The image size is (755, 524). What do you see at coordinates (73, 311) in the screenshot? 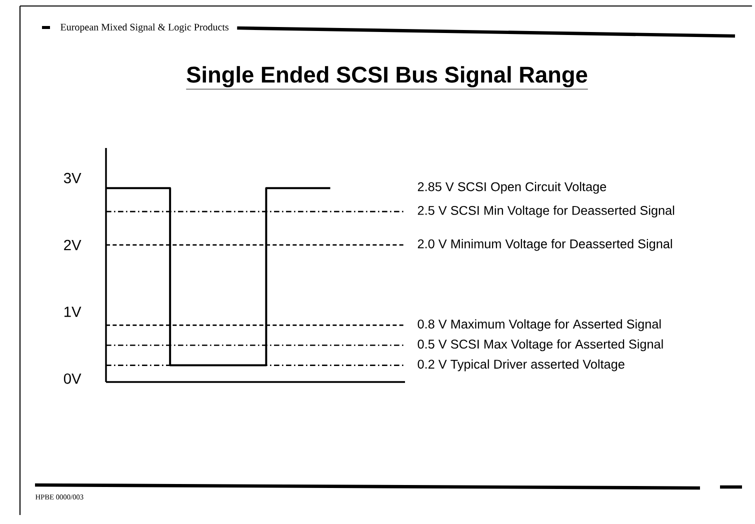
I see `y-tick-label: 1V` at bounding box center [73, 311].